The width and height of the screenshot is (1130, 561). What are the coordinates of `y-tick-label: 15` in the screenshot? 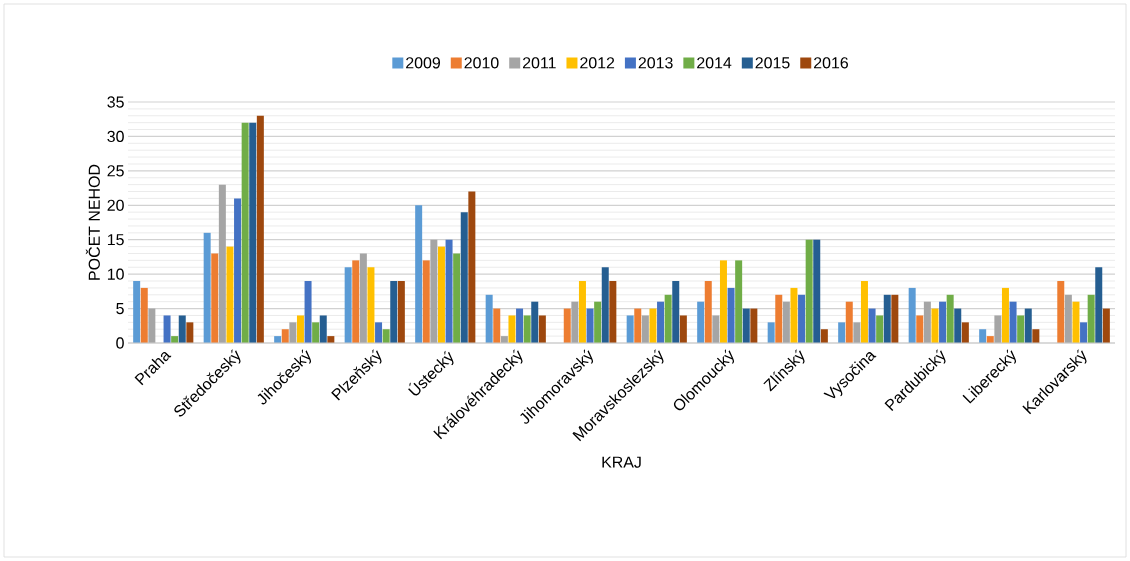 It's located at (115, 240).